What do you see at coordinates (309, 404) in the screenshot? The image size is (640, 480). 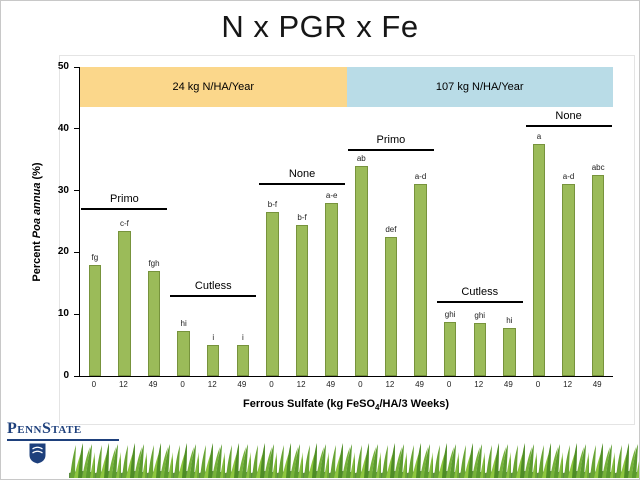 I see `x-axis-label-prefix: Ferrous Sulfate (kg FeSO` at bounding box center [309, 404].